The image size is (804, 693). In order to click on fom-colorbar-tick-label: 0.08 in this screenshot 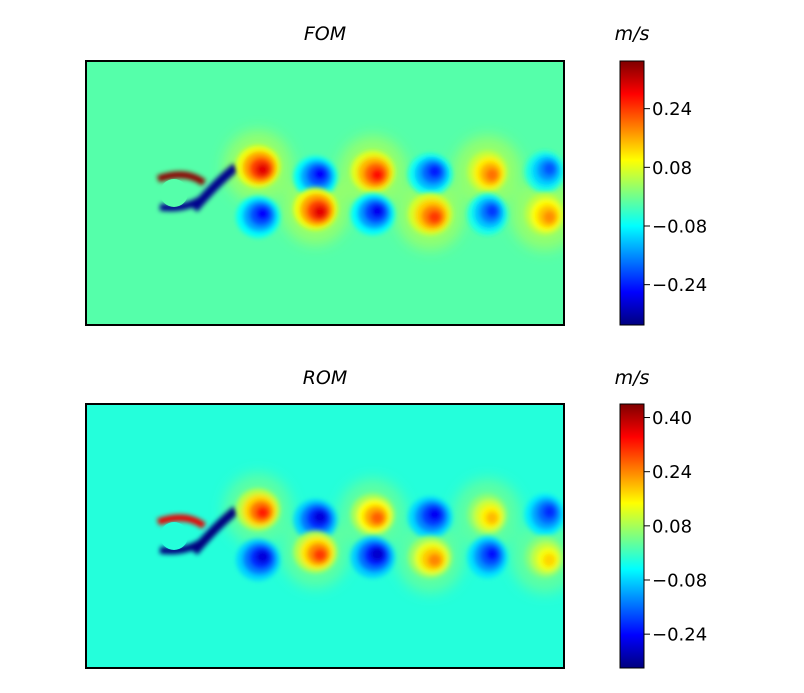, I will do `click(672, 168)`.